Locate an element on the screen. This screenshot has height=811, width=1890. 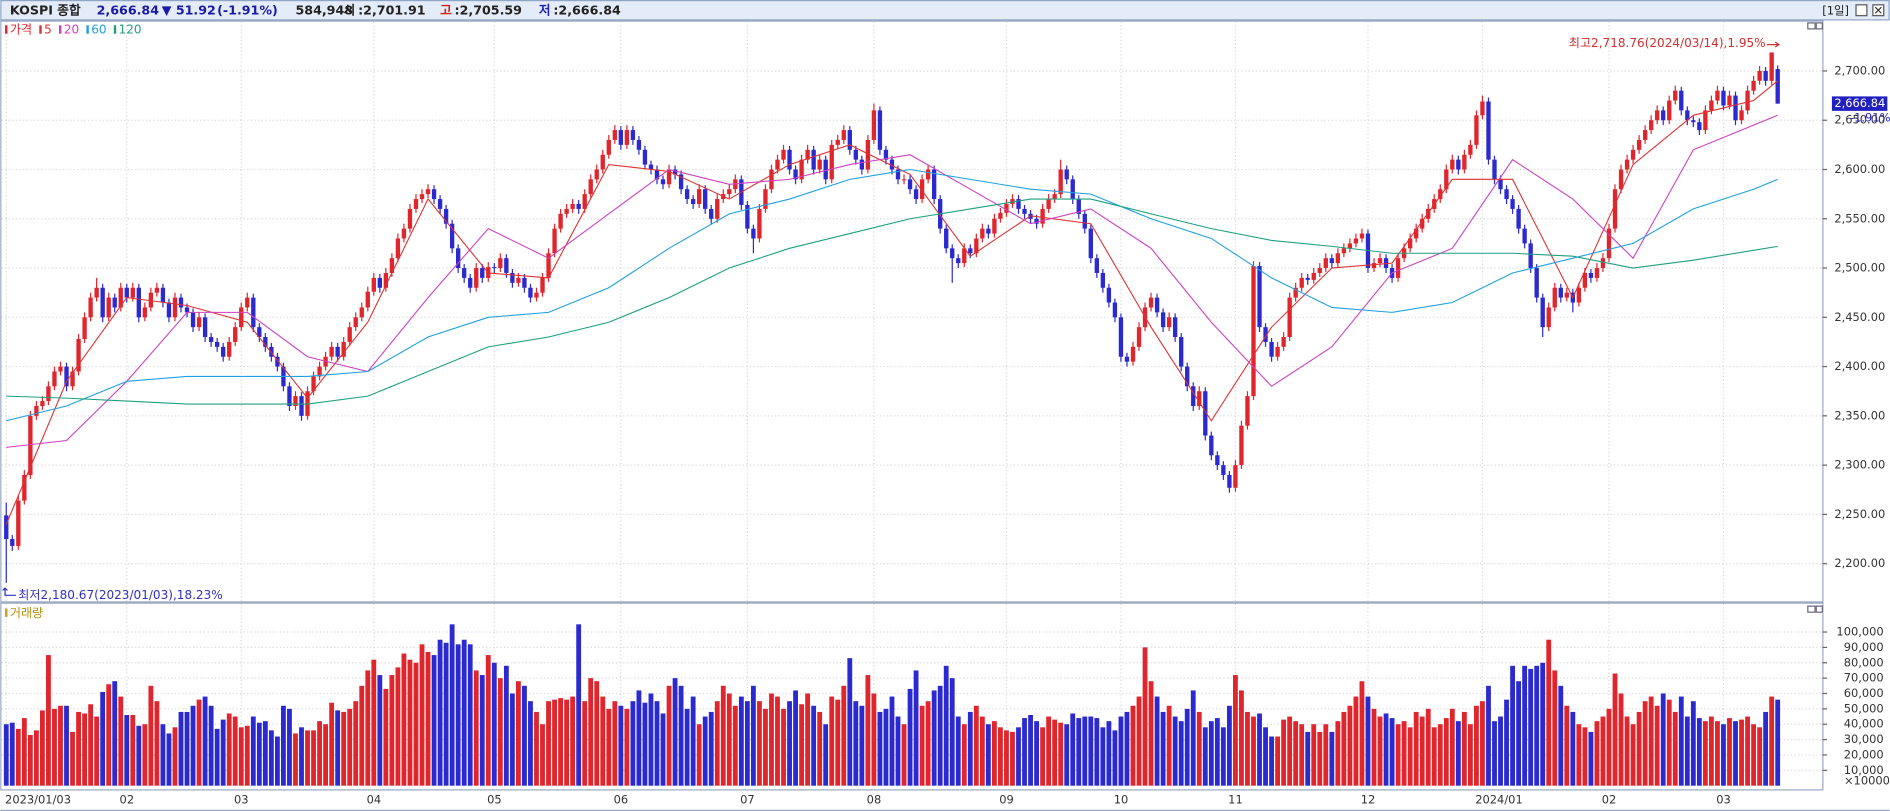
x-tick-label: 06 is located at coordinates (621, 800).